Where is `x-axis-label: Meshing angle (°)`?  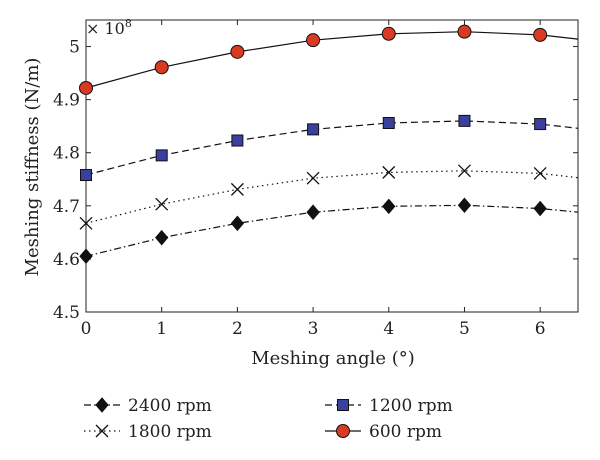 x-axis-label: Meshing angle (°) is located at coordinates (333, 358).